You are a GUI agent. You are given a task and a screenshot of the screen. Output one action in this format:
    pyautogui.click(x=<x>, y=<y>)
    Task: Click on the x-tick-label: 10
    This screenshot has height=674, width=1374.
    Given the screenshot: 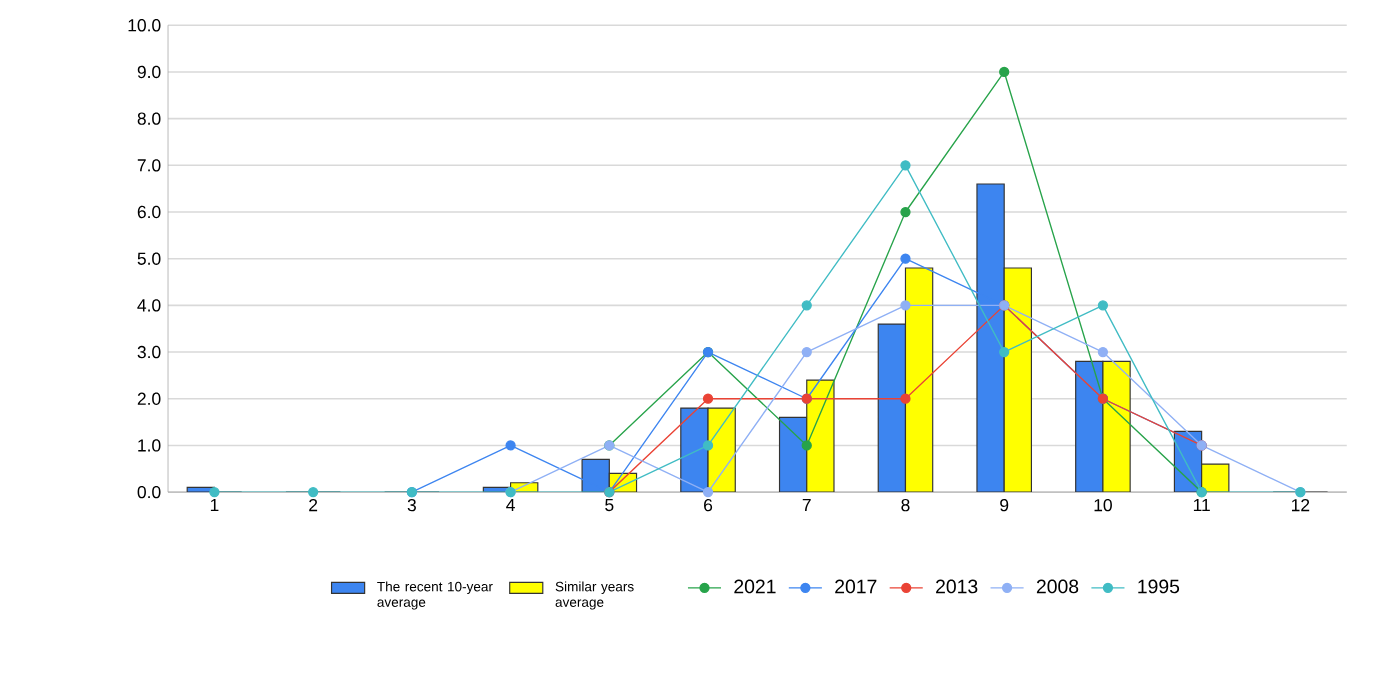 What is the action you would take?
    pyautogui.click(x=1103, y=505)
    